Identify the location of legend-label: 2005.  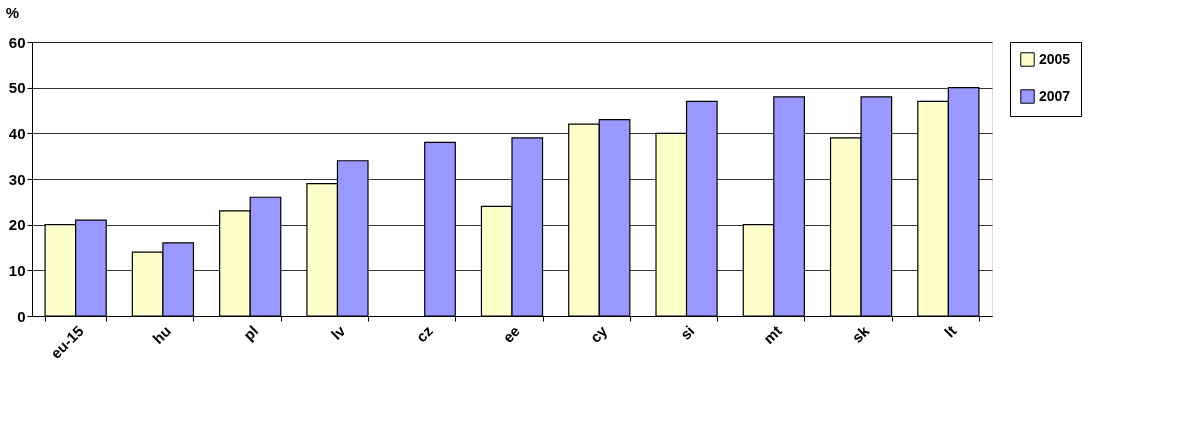
(1055, 58).